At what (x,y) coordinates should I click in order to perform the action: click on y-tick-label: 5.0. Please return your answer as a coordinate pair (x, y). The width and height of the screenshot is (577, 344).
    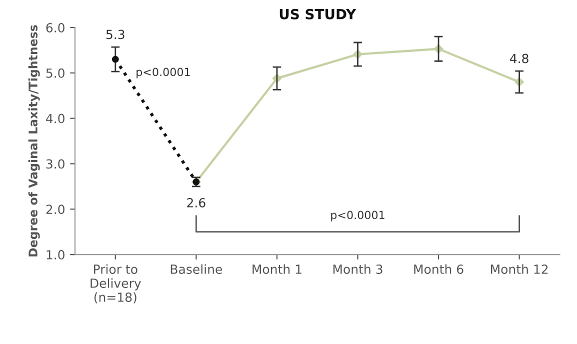
    Looking at the image, I should click on (55, 73).